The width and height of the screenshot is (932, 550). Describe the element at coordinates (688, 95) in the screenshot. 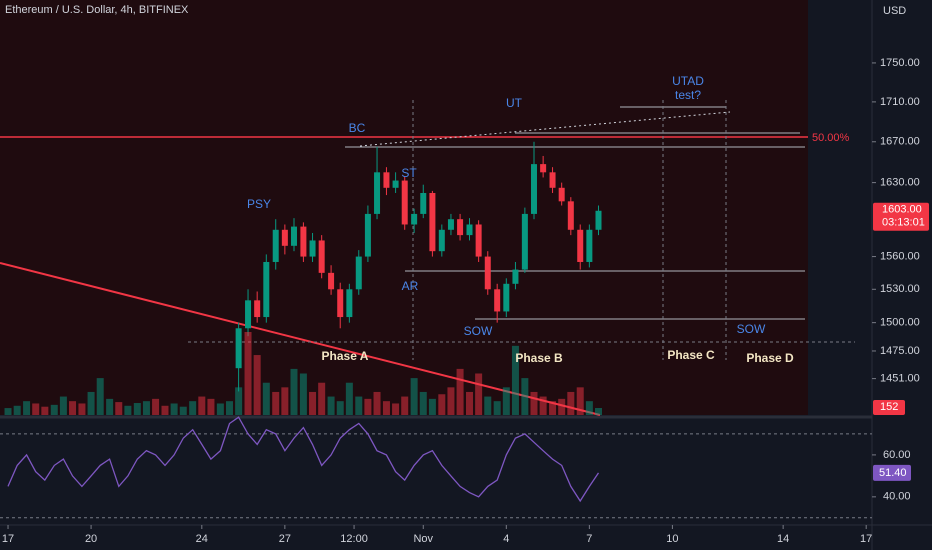

I see `annotation: test?` at that location.